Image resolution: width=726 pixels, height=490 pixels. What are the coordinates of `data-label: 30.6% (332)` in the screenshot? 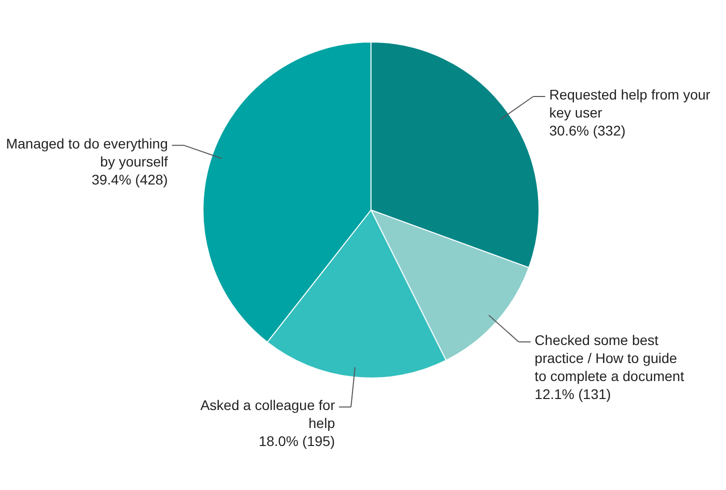 It's located at (587, 130).